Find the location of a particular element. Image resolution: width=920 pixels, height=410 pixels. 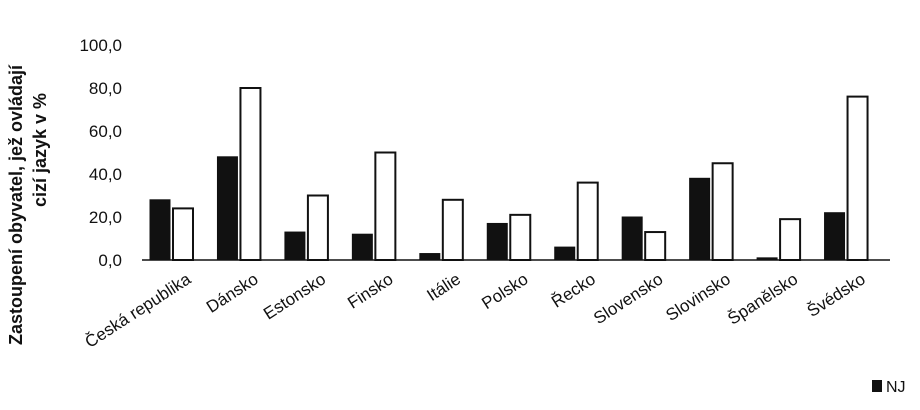

x-category-label: Řecko is located at coordinates (573, 290).